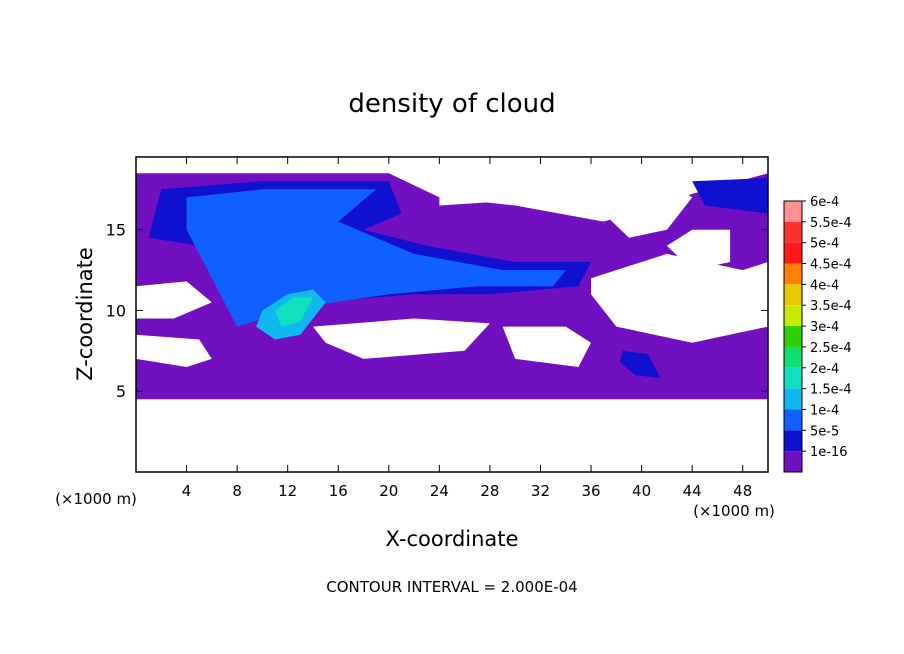 The height and width of the screenshot is (654, 904). Describe the element at coordinates (439, 491) in the screenshot. I see `x-tick-label: 24` at that location.